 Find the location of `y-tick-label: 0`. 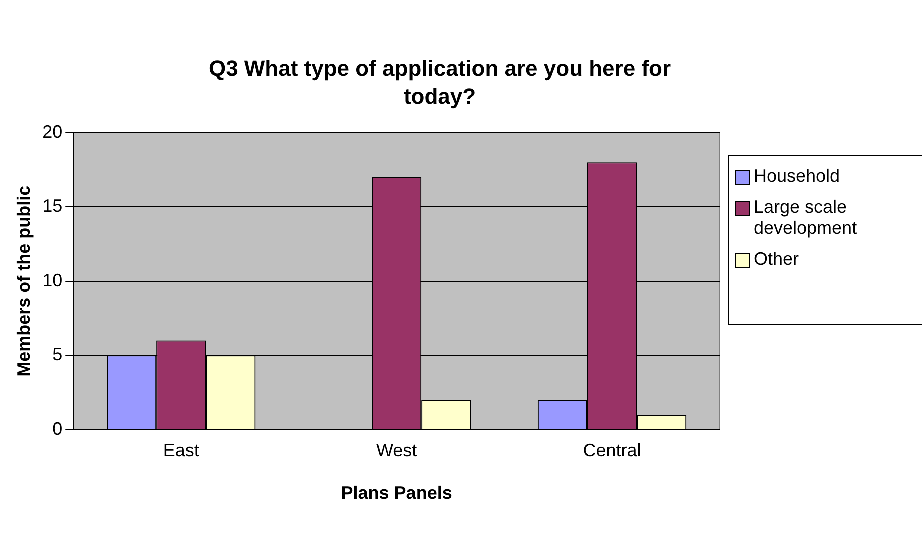

y-tick-label: 0 is located at coordinates (57, 428).